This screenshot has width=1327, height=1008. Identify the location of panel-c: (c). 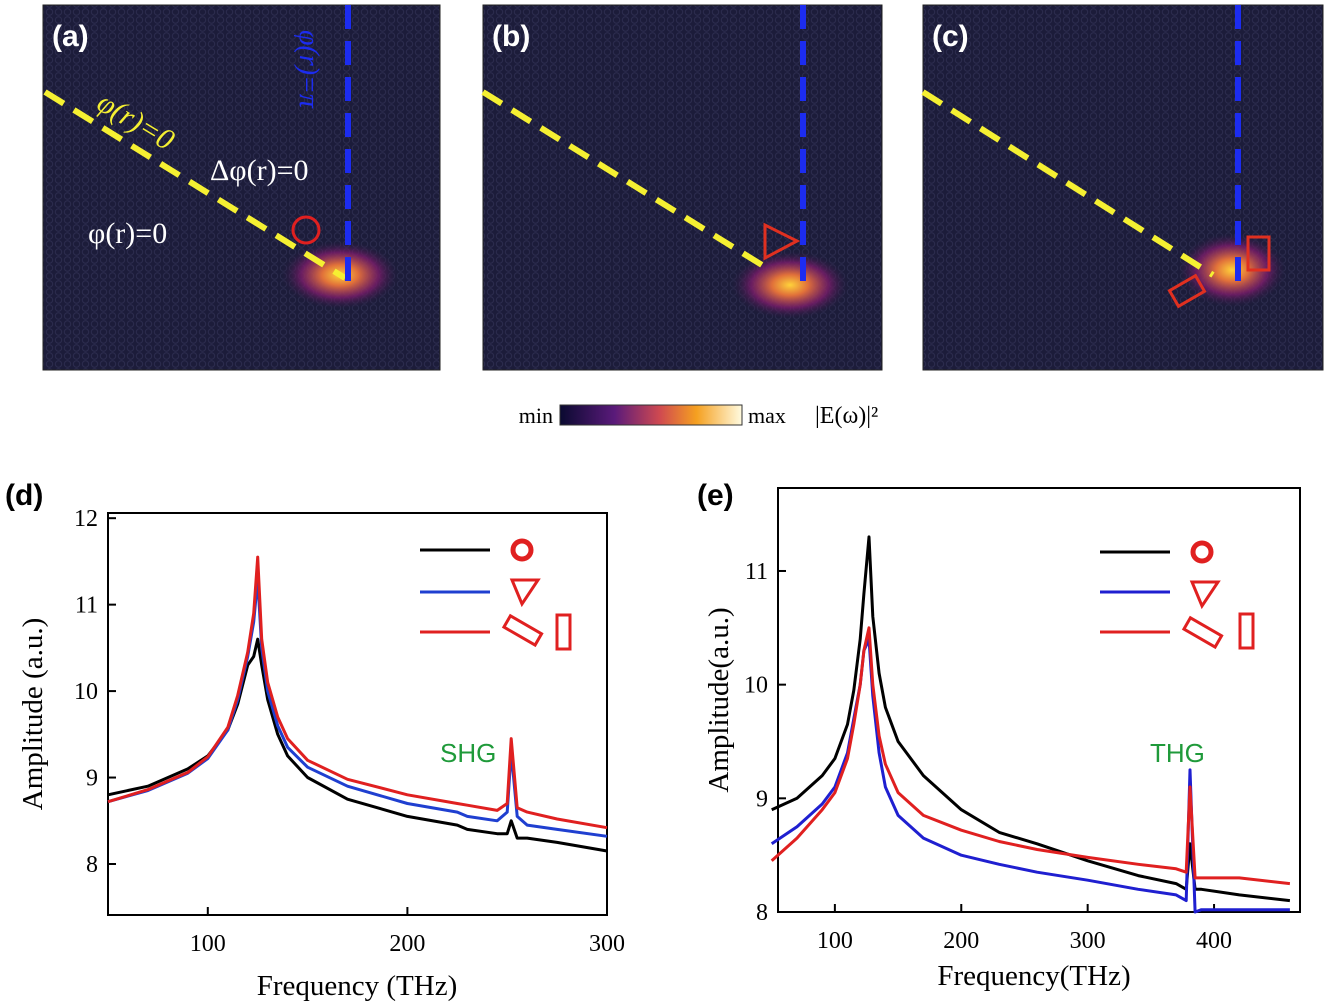
(1122, 187).